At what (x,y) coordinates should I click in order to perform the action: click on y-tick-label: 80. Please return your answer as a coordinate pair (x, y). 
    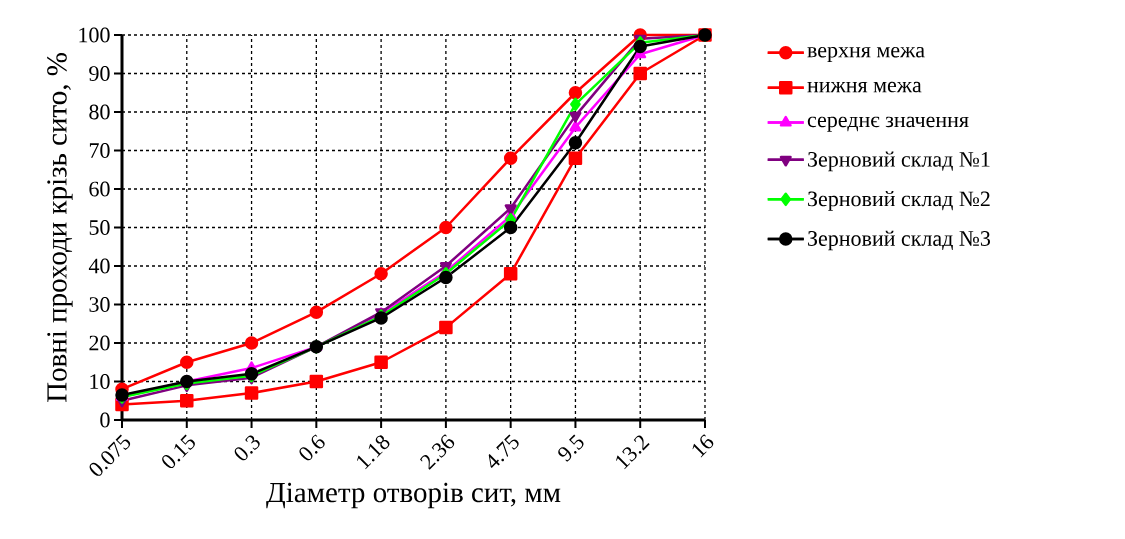
    Looking at the image, I should click on (99, 112).